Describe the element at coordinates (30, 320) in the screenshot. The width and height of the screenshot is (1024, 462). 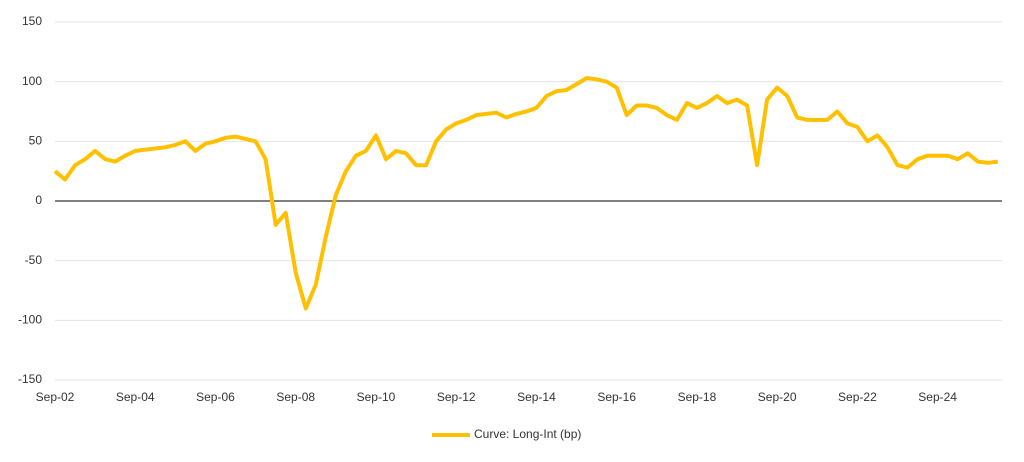
I see `y-tick-label: -100` at that location.